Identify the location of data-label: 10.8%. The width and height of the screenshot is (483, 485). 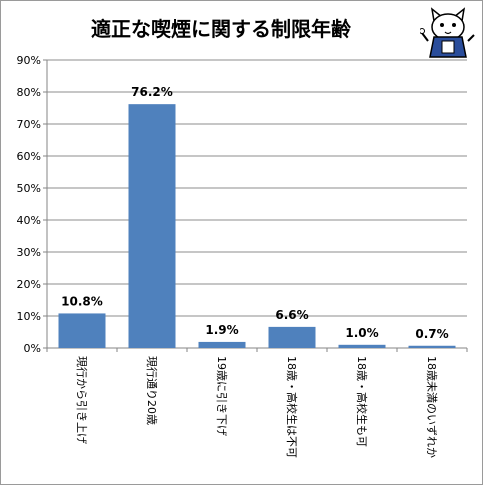
(82, 301).